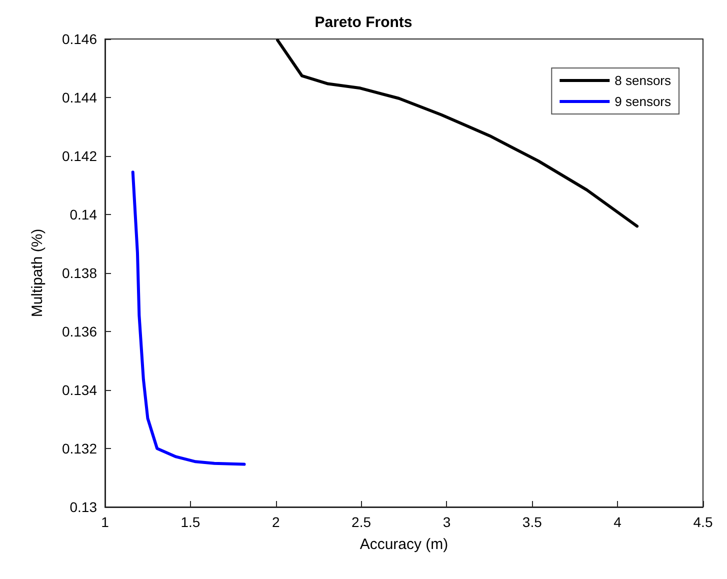 The image size is (727, 579). What do you see at coordinates (188, 318) in the screenshot?
I see `line-series` at bounding box center [188, 318].